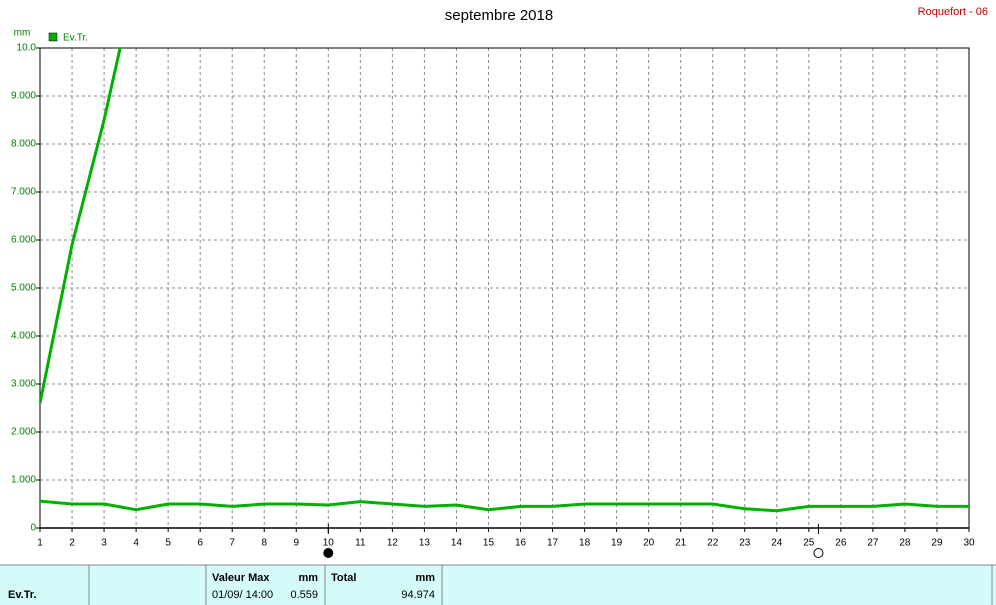  What do you see at coordinates (937, 543) in the screenshot?
I see `x-tick-label: 29` at bounding box center [937, 543].